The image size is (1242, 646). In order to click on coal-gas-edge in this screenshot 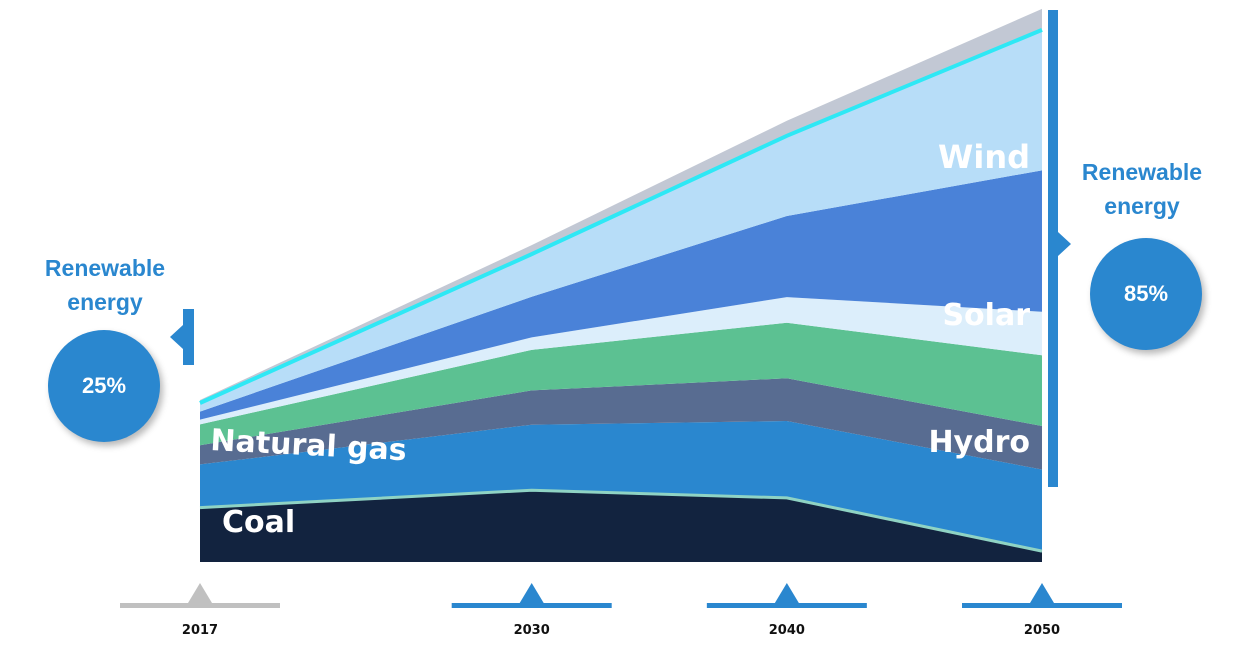, I will do `click(621, 520)`.